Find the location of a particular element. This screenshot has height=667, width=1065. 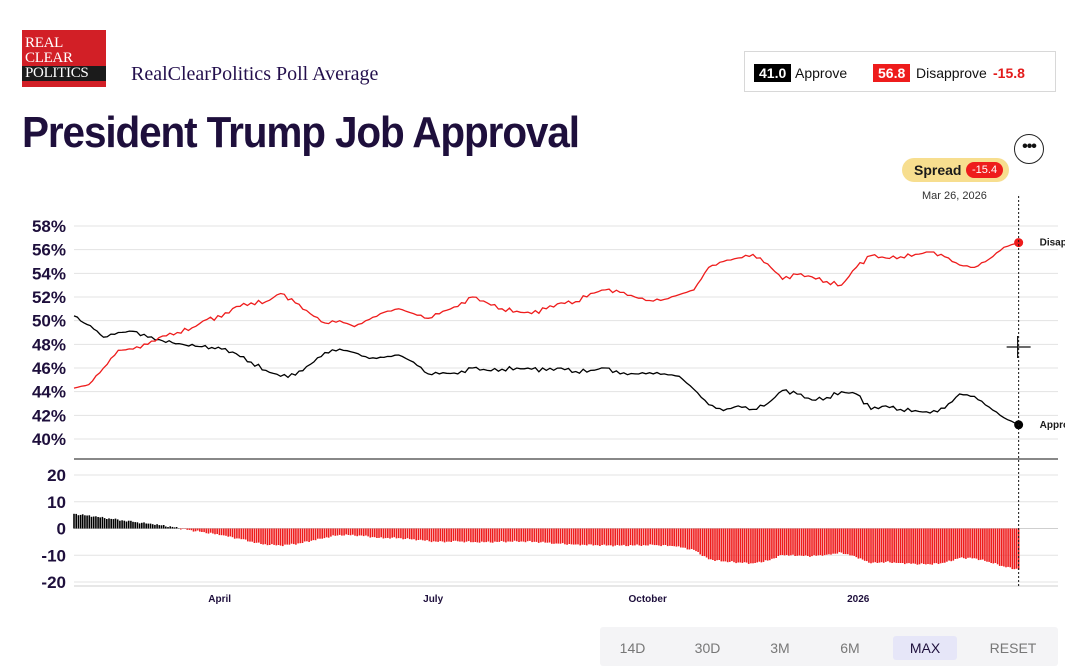

x-tick-label: 2026 is located at coordinates (858, 599).